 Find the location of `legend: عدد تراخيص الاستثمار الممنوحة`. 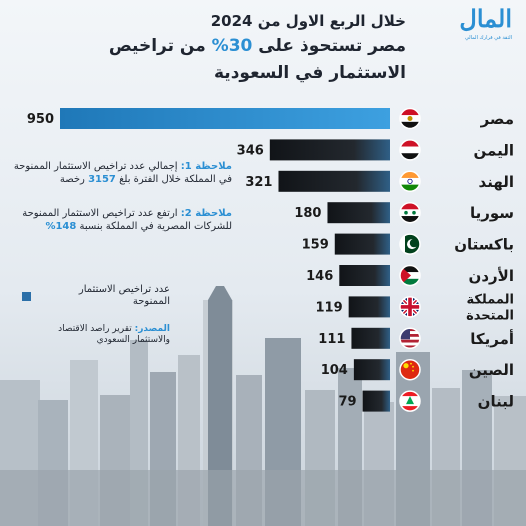

legend: عدد تراخيص الاستثمار الممنوحة is located at coordinates (105, 299).